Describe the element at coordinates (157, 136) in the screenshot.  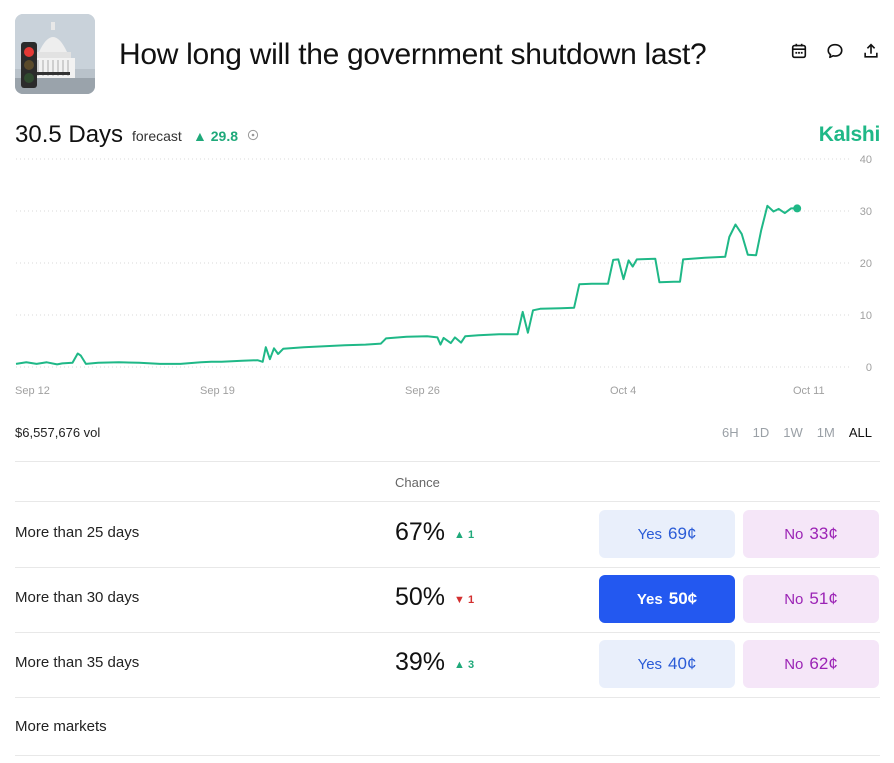
I see `forecast-label: forecast` at that location.